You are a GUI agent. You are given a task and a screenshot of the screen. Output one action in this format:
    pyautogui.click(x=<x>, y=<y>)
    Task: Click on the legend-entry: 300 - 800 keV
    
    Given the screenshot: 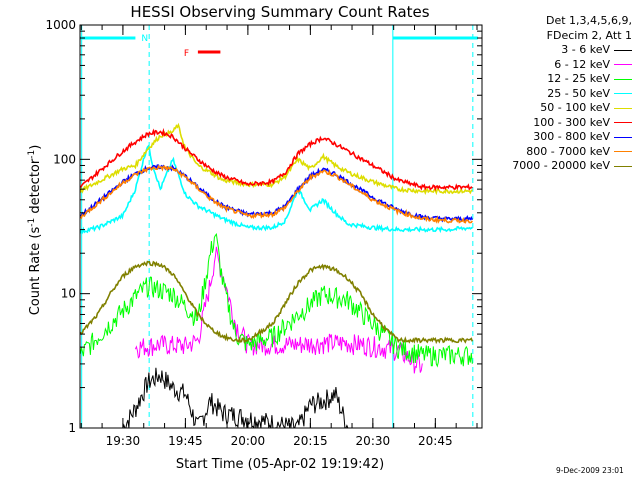 What is the action you would take?
    pyautogui.click(x=556, y=137)
    